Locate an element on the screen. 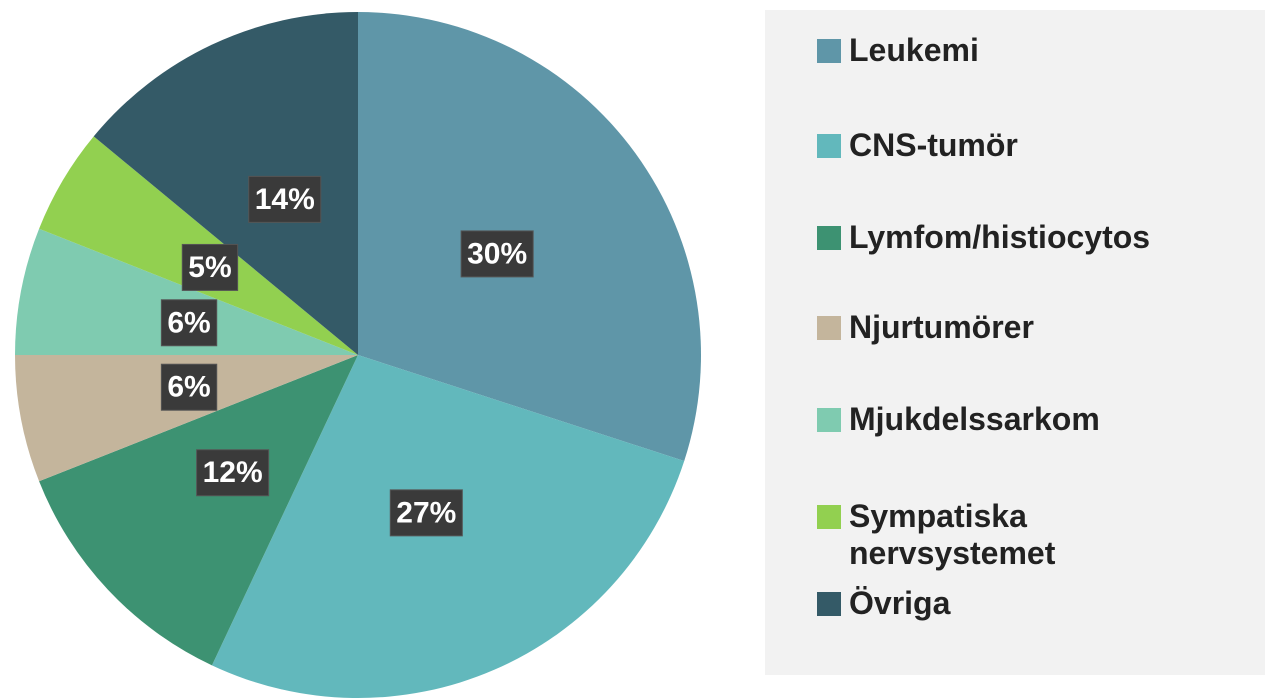  legend-entry: CNS-tumör is located at coordinates (978, 145).